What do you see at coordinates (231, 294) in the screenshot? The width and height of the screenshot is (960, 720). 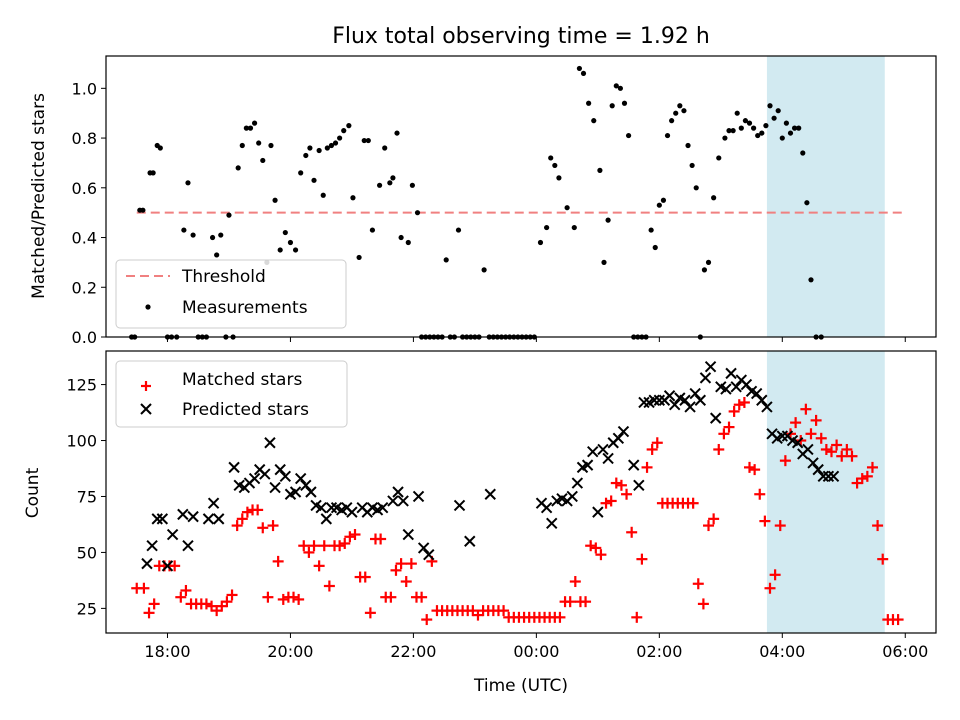 I see `ratio-legend-box` at bounding box center [231, 294].